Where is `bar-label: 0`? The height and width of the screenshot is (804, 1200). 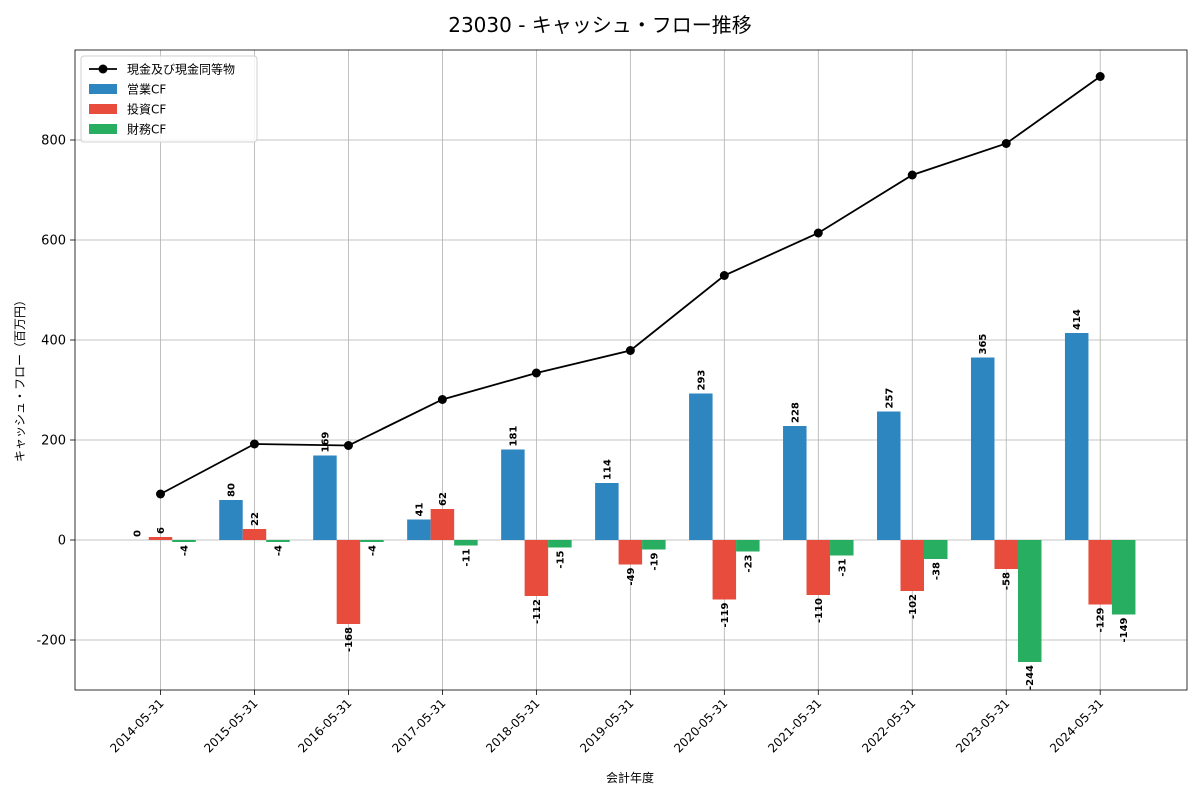
bar-label: 0 is located at coordinates (138, 533).